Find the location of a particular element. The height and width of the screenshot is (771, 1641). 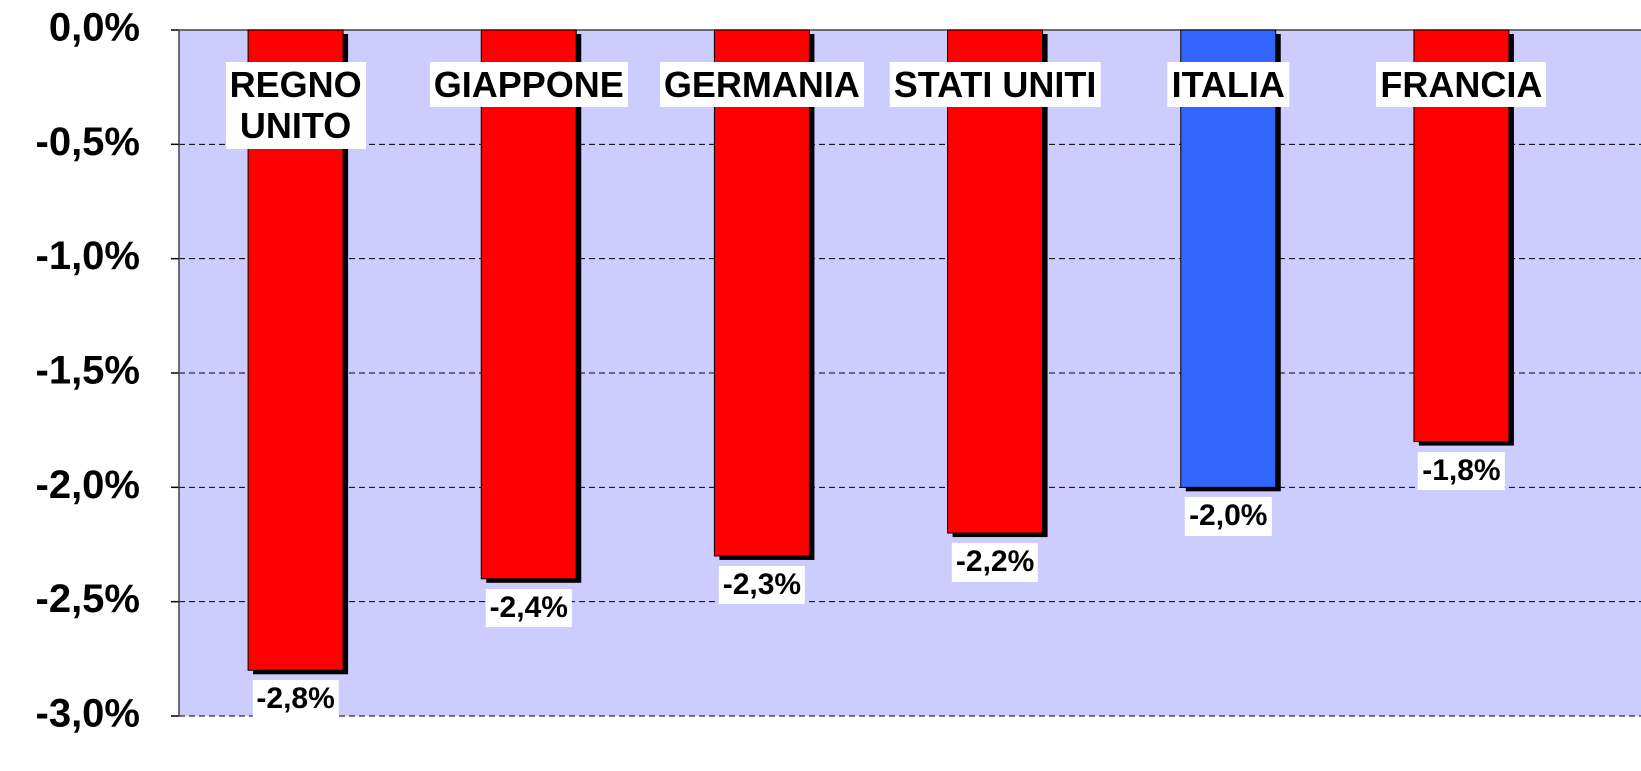

x-tick-label: REGNO UNITO is located at coordinates (295, 105).